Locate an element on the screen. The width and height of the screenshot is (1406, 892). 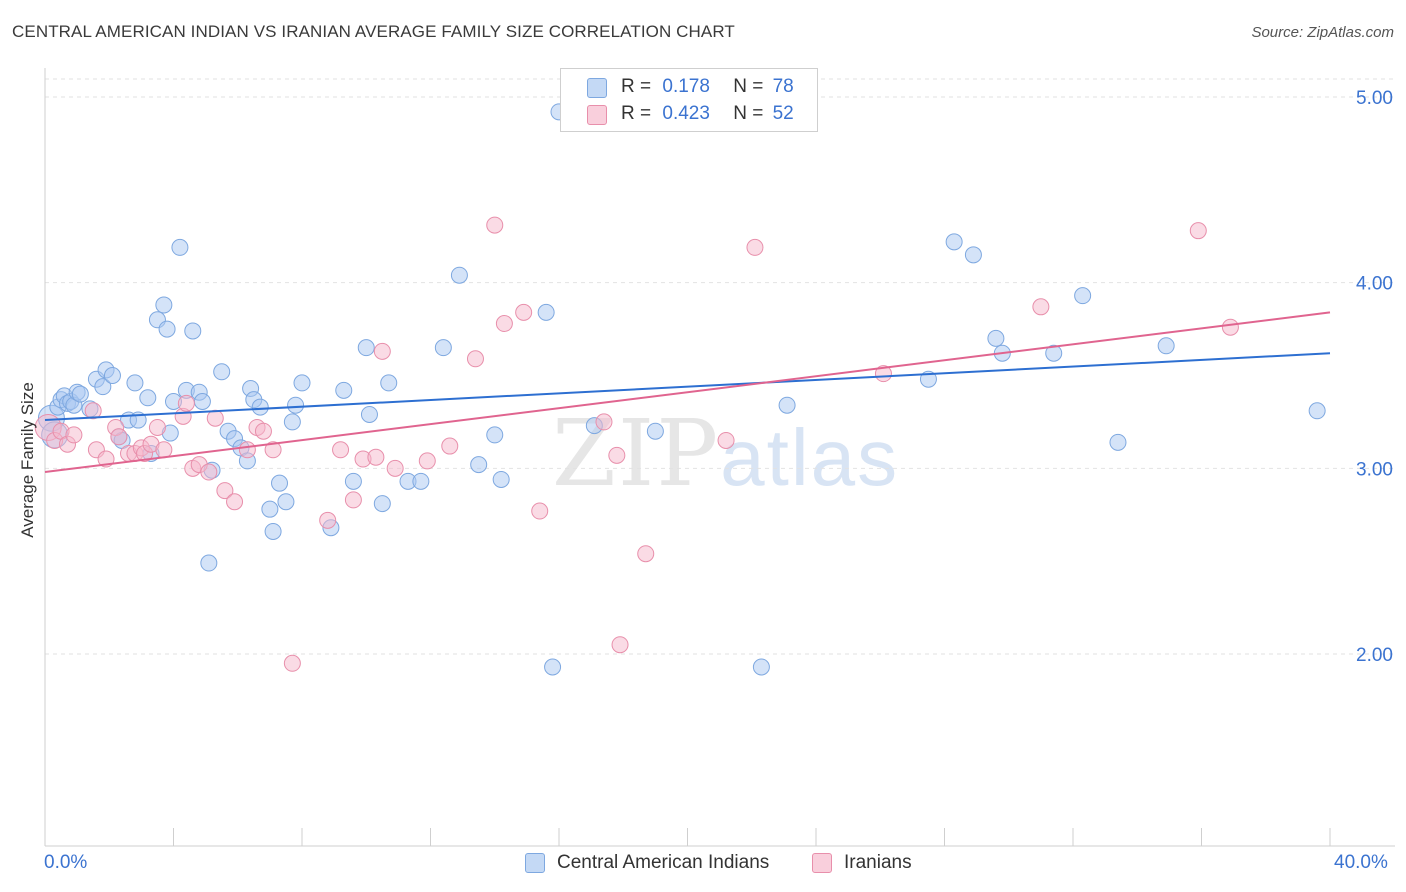
source-credit: Source: ZipAtlas.com is located at coordinates (1322, 32).